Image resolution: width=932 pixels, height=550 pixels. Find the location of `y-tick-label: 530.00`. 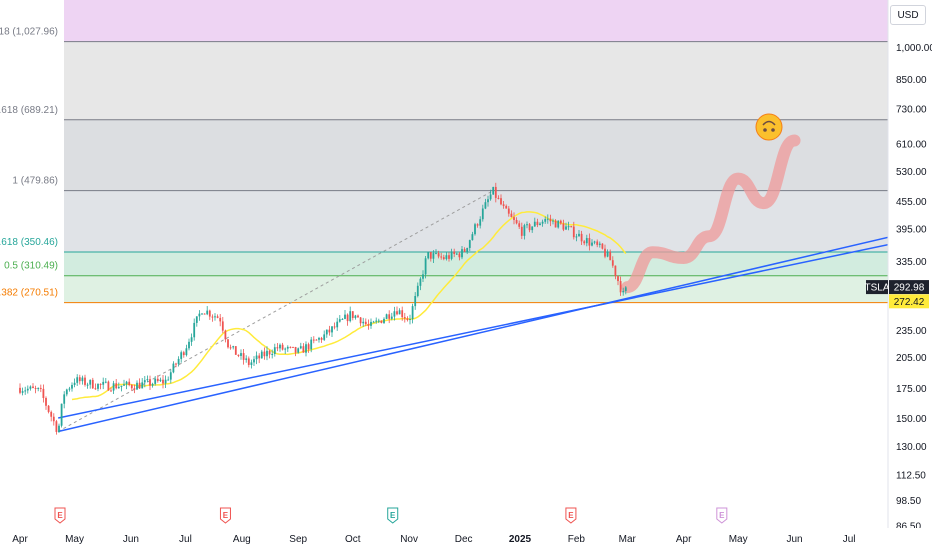

y-tick-label: 530.00 is located at coordinates (911, 172).